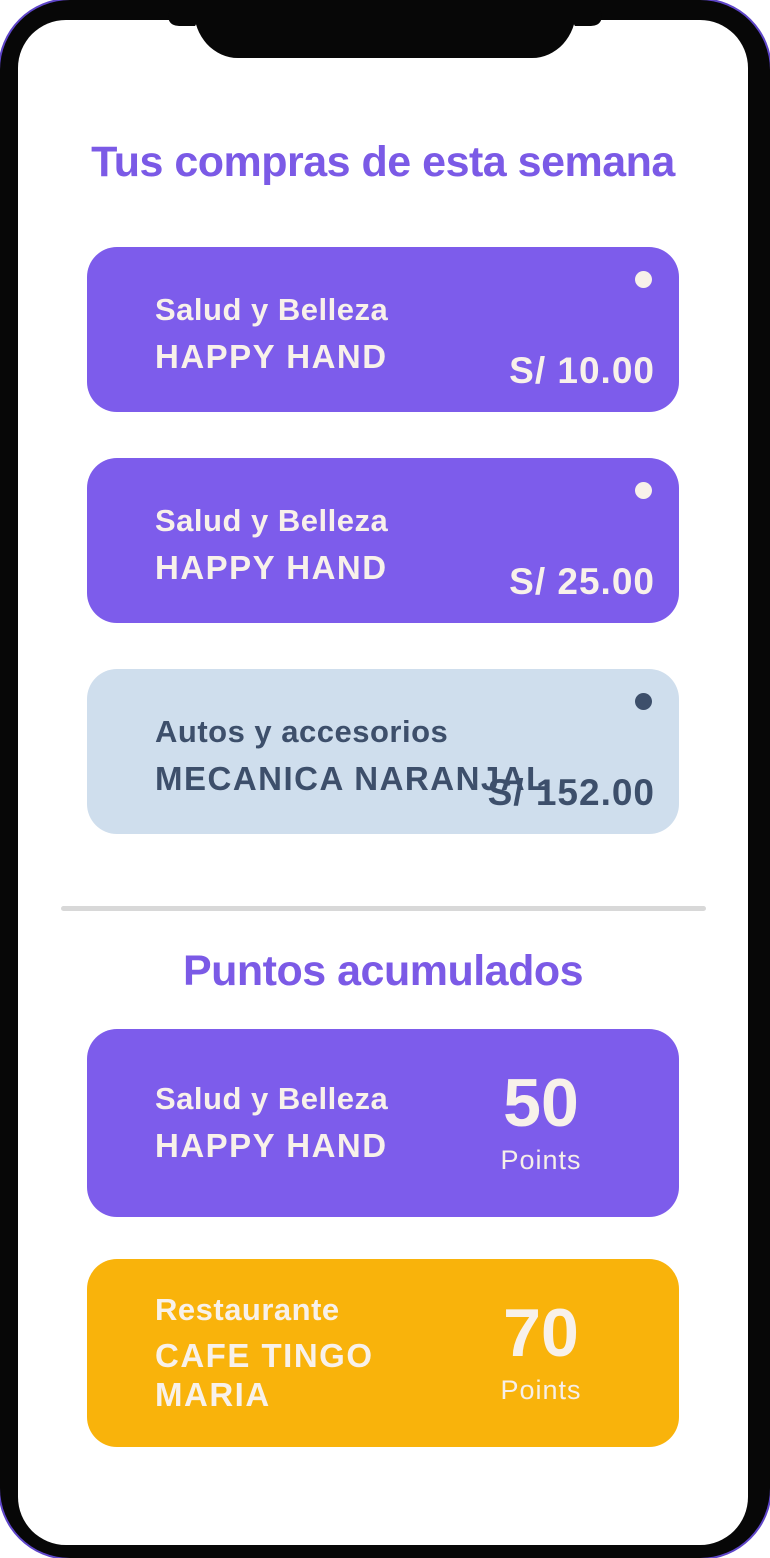 This screenshot has height=1558, width=770. What do you see at coordinates (582, 371) in the screenshot?
I see `purchase-amount: S/ 10.00` at bounding box center [582, 371].